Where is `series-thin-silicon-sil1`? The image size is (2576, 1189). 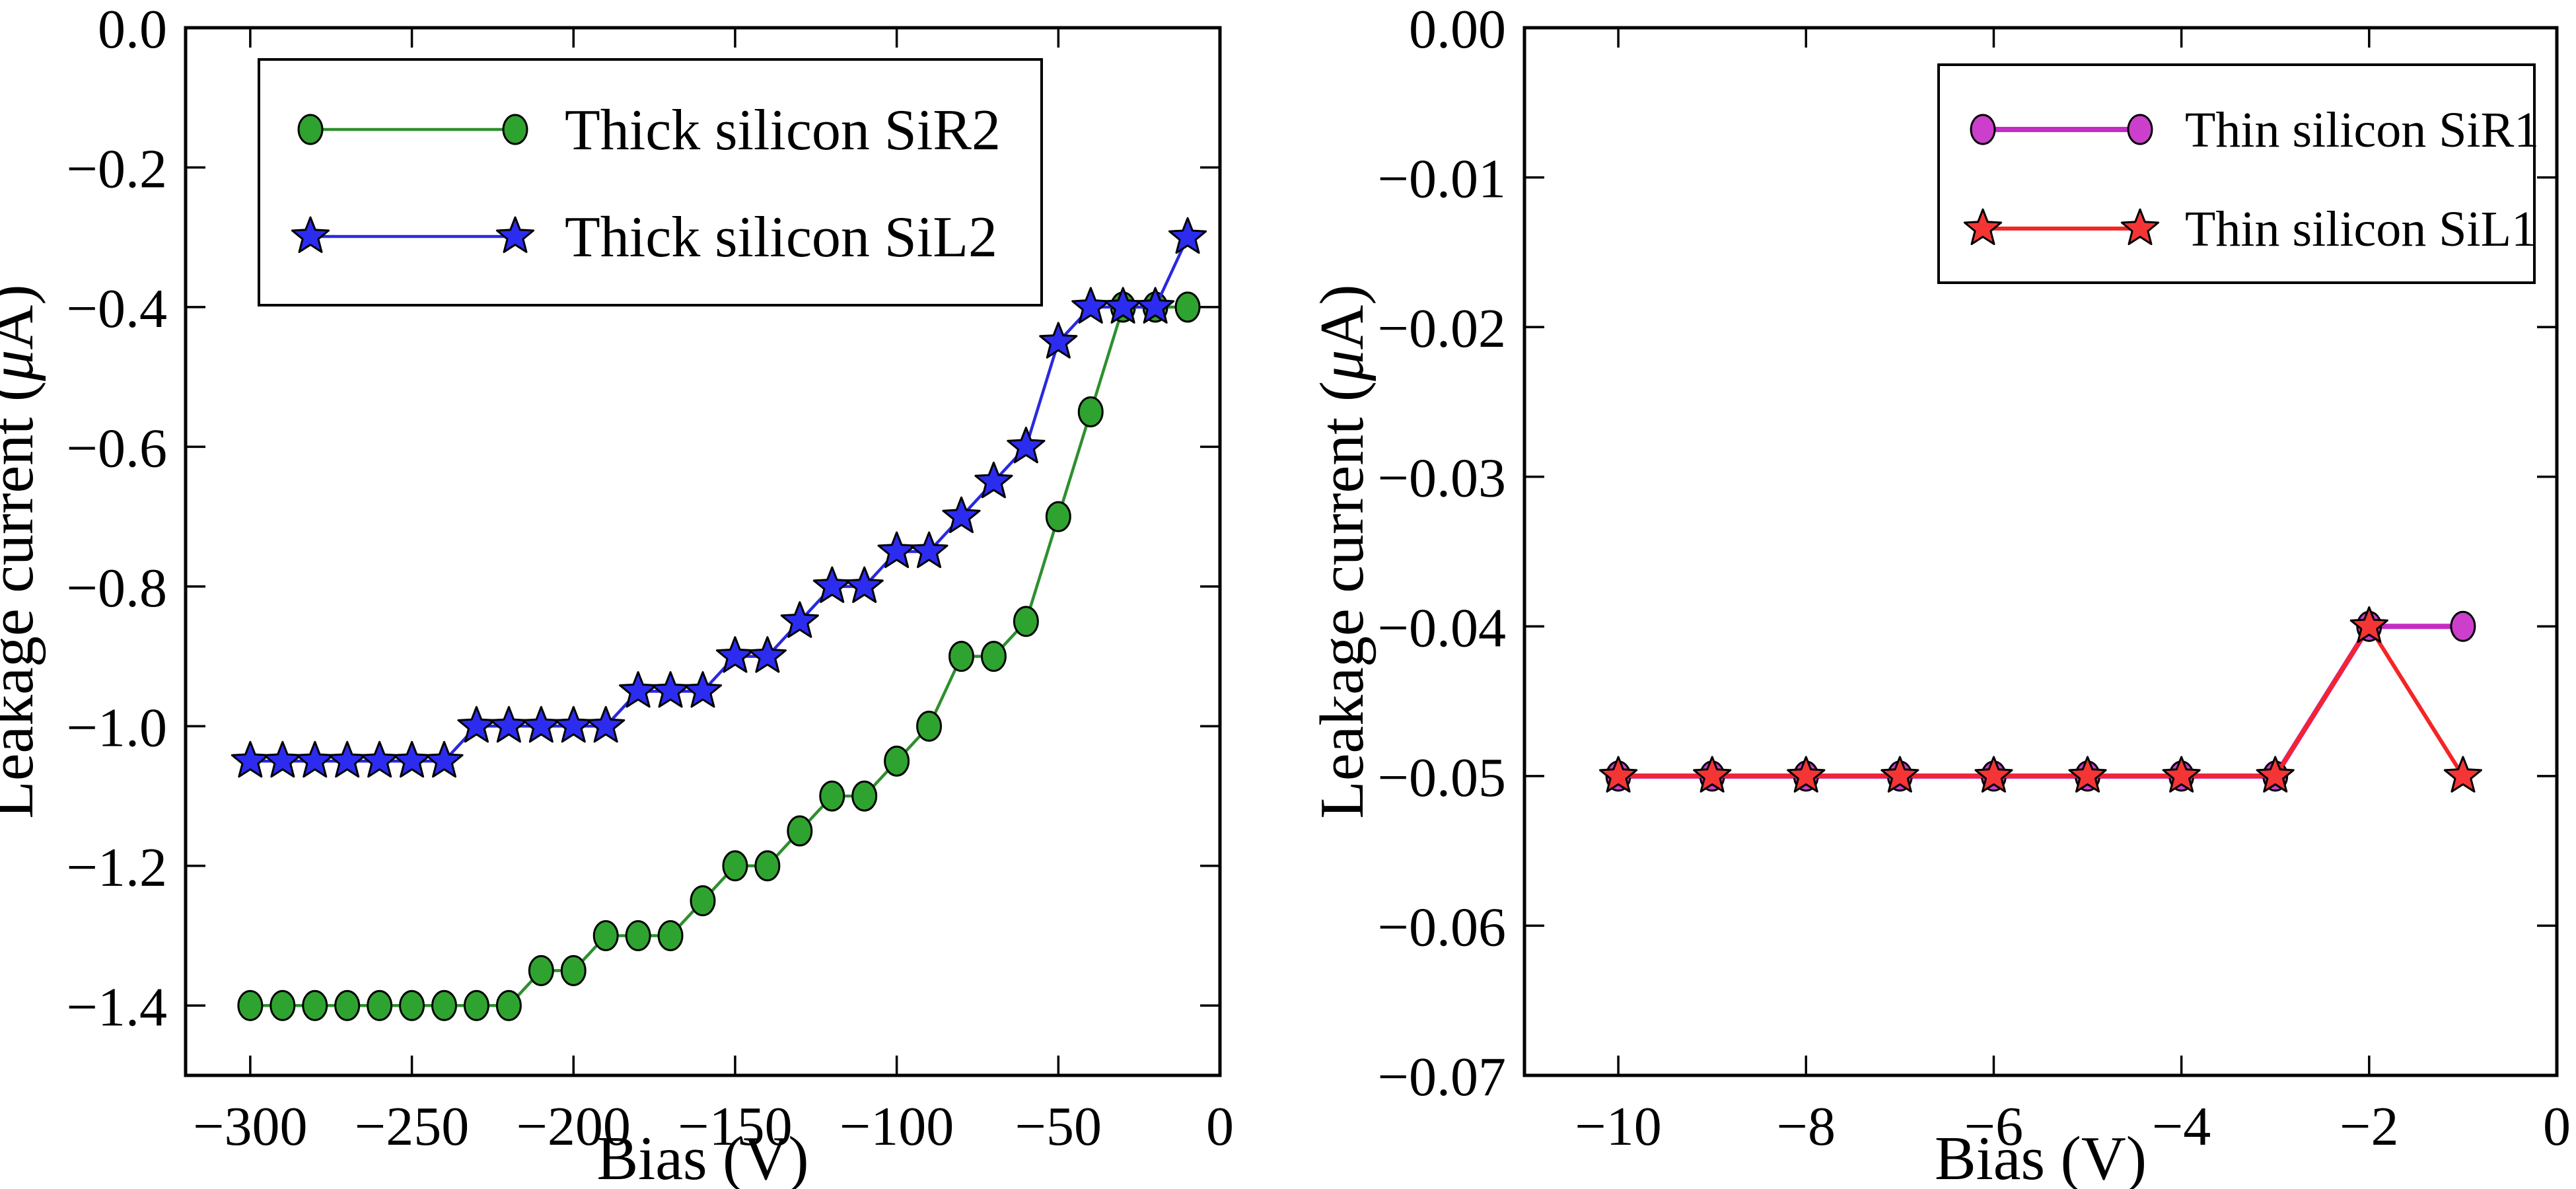 series-thin-silicon-sil1 is located at coordinates (2040, 699).